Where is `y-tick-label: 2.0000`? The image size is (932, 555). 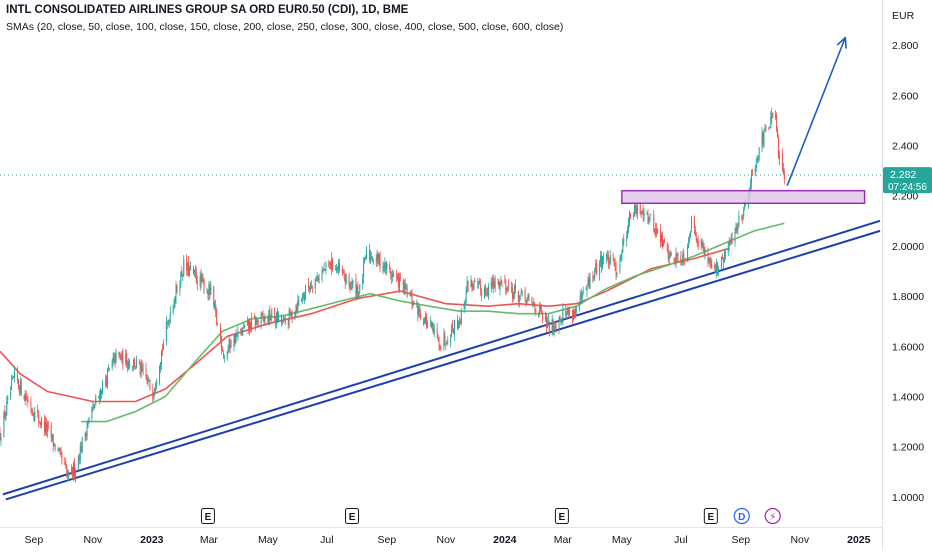 y-tick-label: 2.0000 is located at coordinates (908, 247).